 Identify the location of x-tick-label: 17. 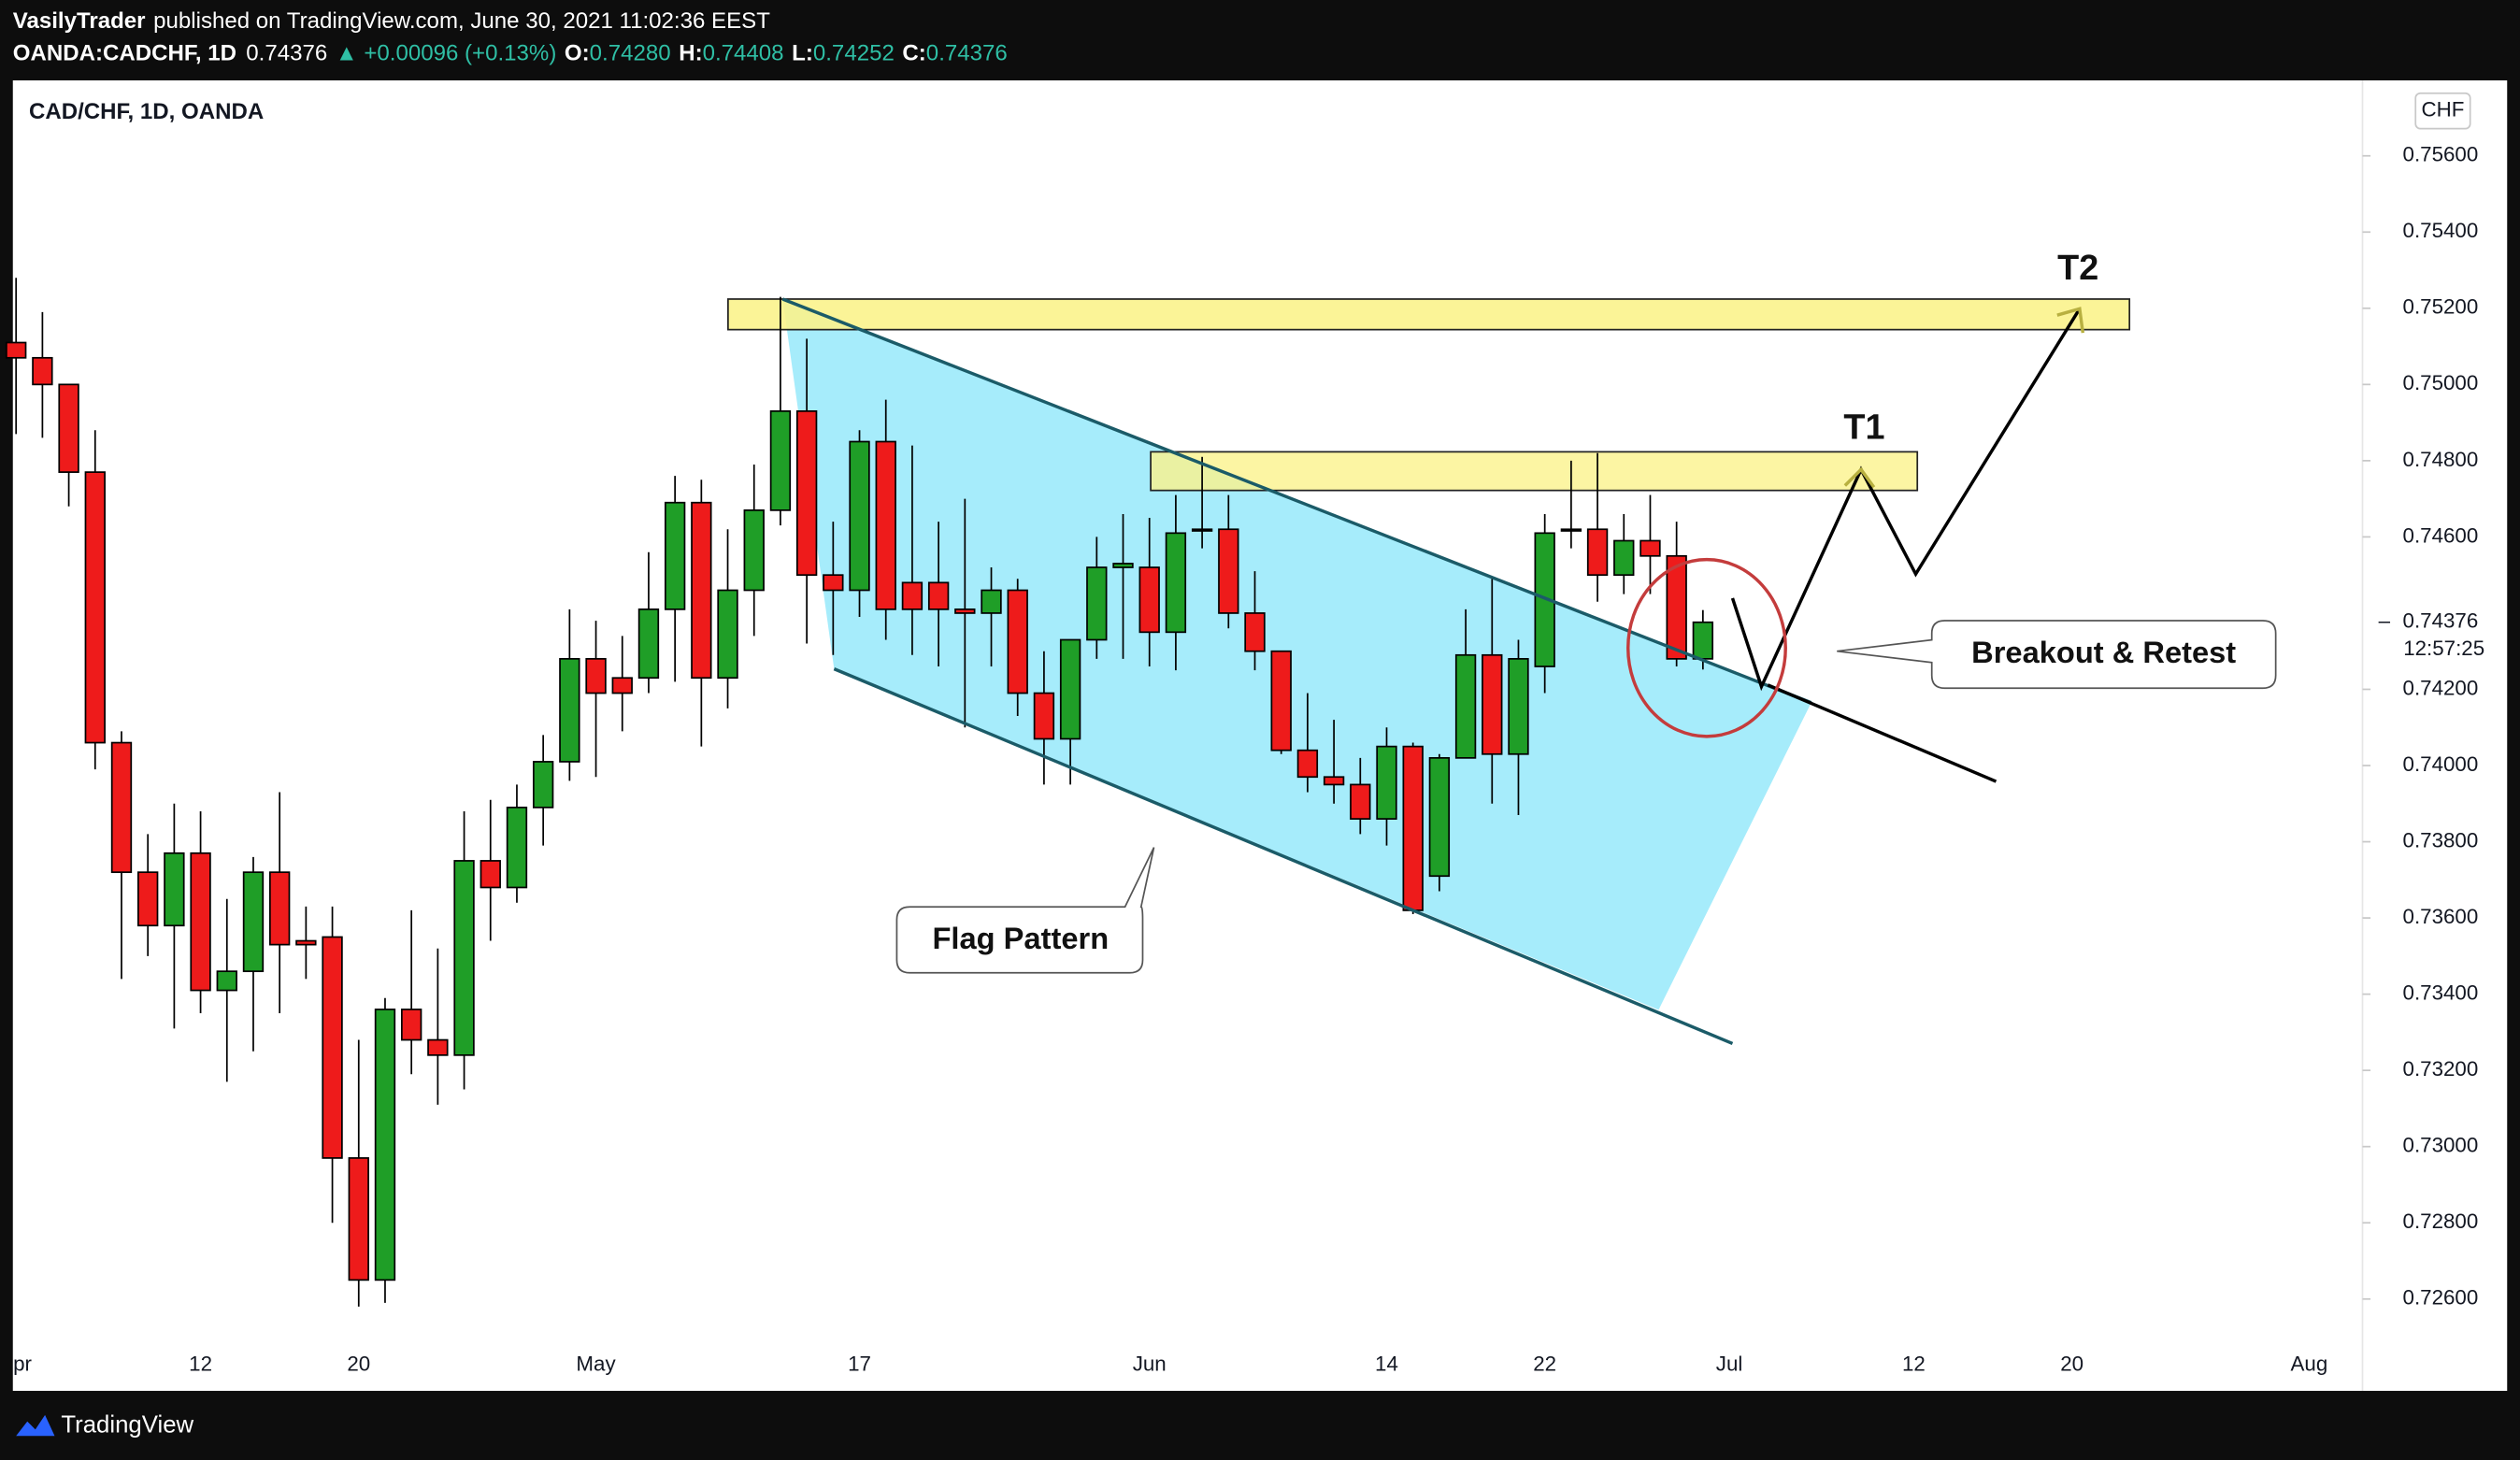
(859, 1363).